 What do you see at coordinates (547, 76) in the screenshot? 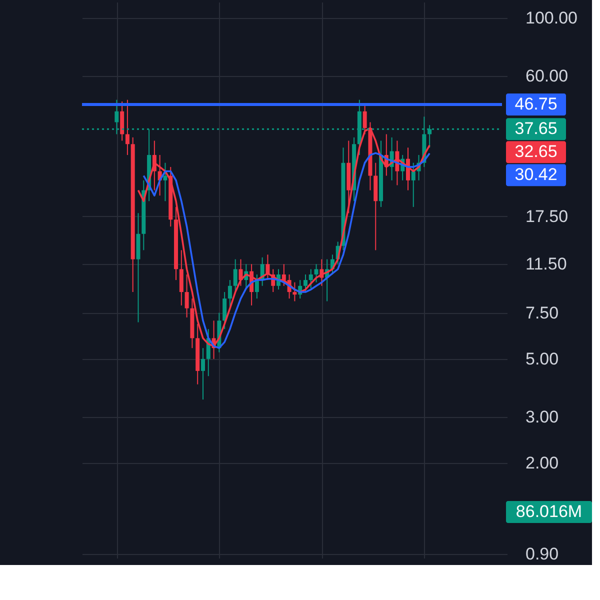
I see `y-tick-label: 60.00` at bounding box center [547, 76].